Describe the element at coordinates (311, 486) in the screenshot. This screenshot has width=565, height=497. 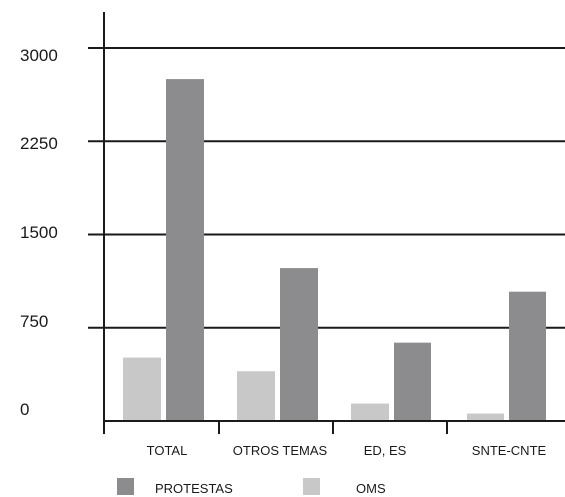
I see `legend-swatch-oms` at that location.